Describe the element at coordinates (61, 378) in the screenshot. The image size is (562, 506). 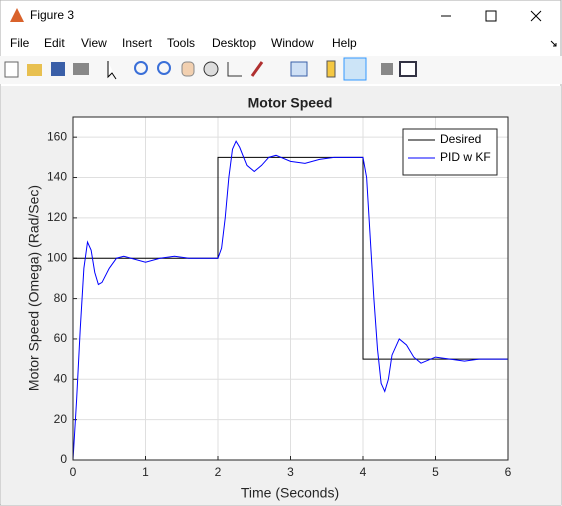
I see `y-tick-label: 40` at that location.